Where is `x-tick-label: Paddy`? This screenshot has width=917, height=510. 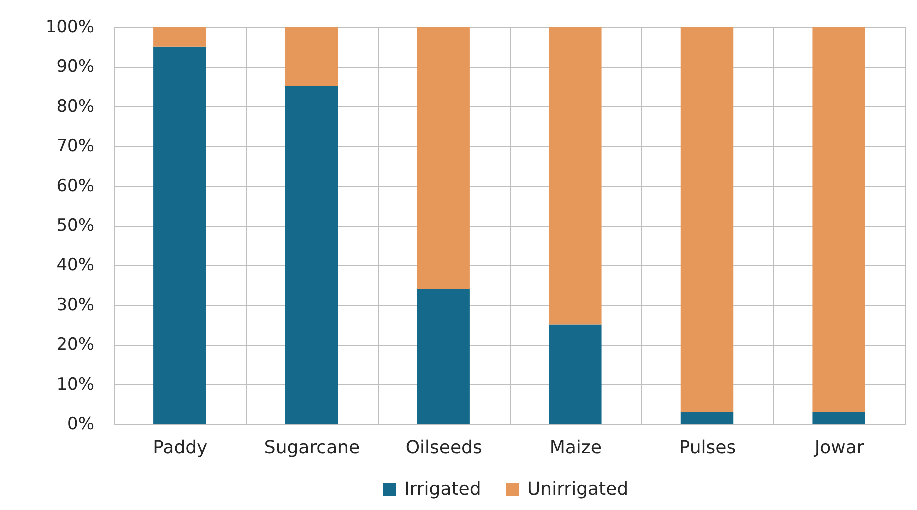 x-tick-label: Paddy is located at coordinates (180, 448).